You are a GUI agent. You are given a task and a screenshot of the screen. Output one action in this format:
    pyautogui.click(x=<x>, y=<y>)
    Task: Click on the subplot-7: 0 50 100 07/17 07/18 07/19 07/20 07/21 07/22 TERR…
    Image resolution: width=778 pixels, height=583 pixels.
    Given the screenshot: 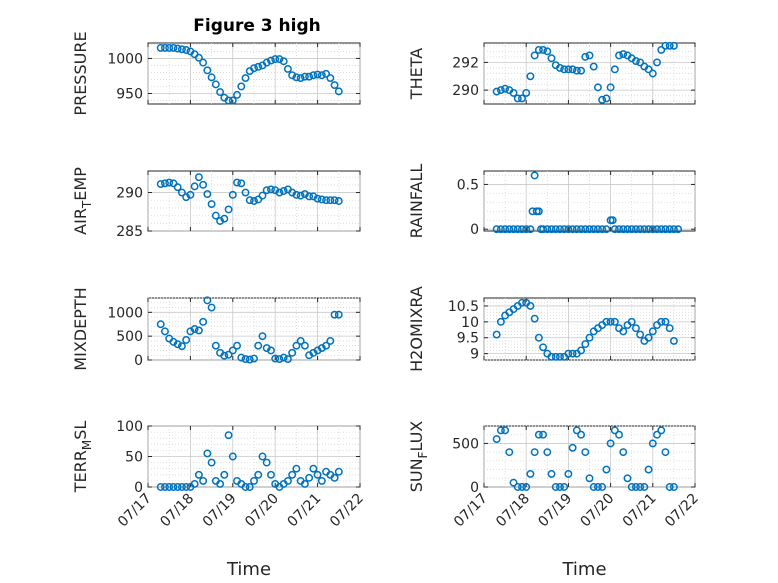 What is the action you would take?
    pyautogui.click(x=219, y=499)
    